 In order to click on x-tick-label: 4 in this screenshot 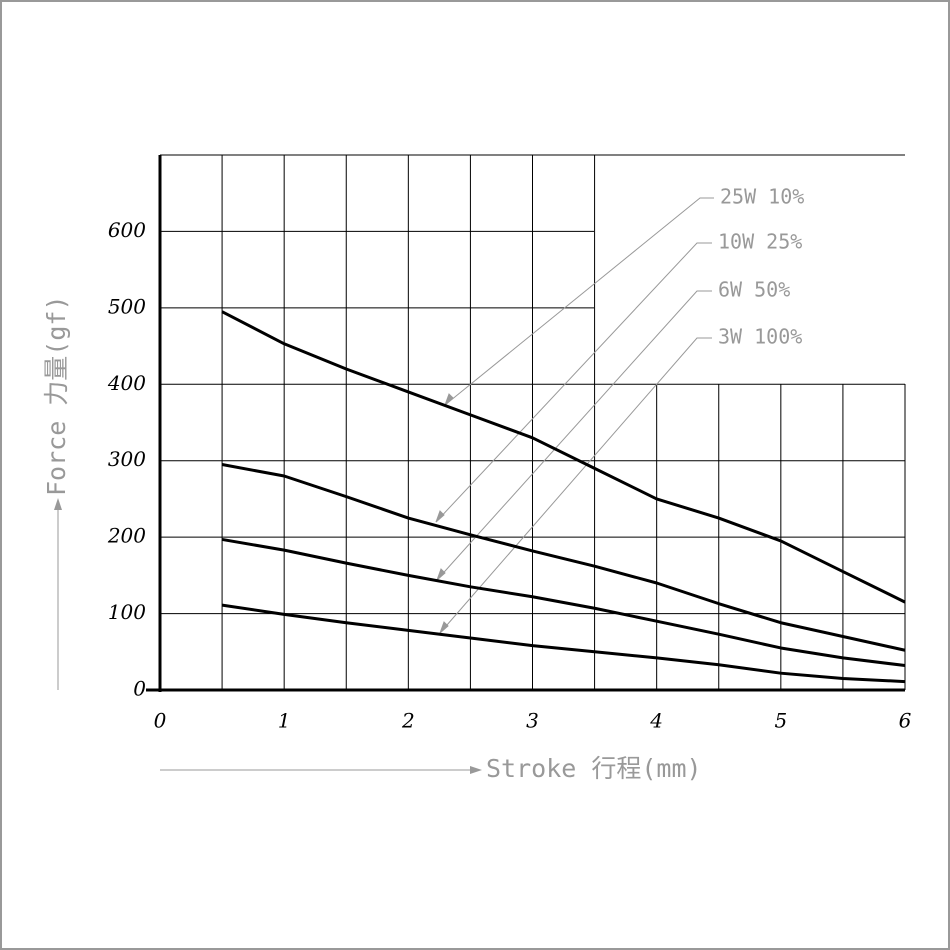, I will do `click(656, 721)`.